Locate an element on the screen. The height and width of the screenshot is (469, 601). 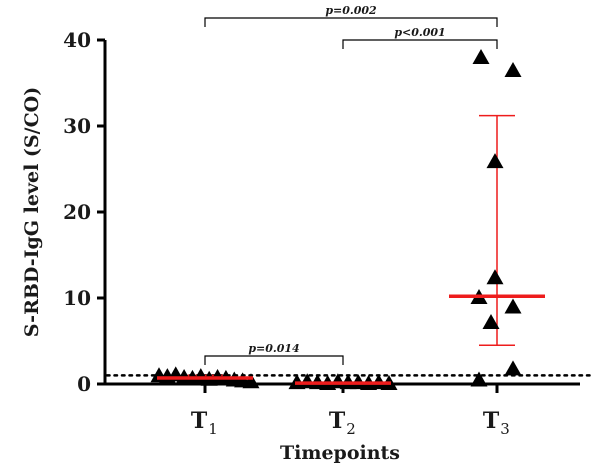
y-tick-label: 30 is located at coordinates (77, 126).